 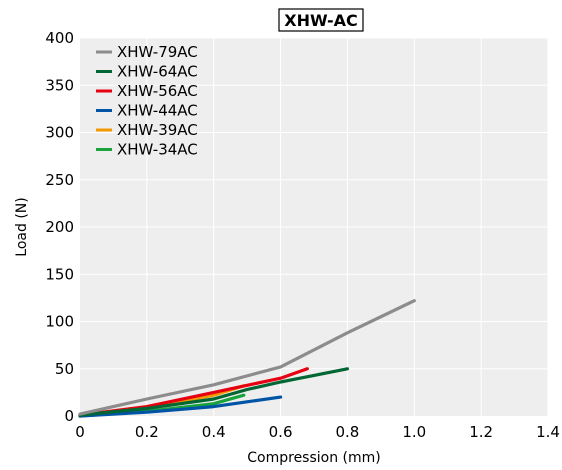 I want to click on chart-title: XHW-AC, so click(x=320, y=20).